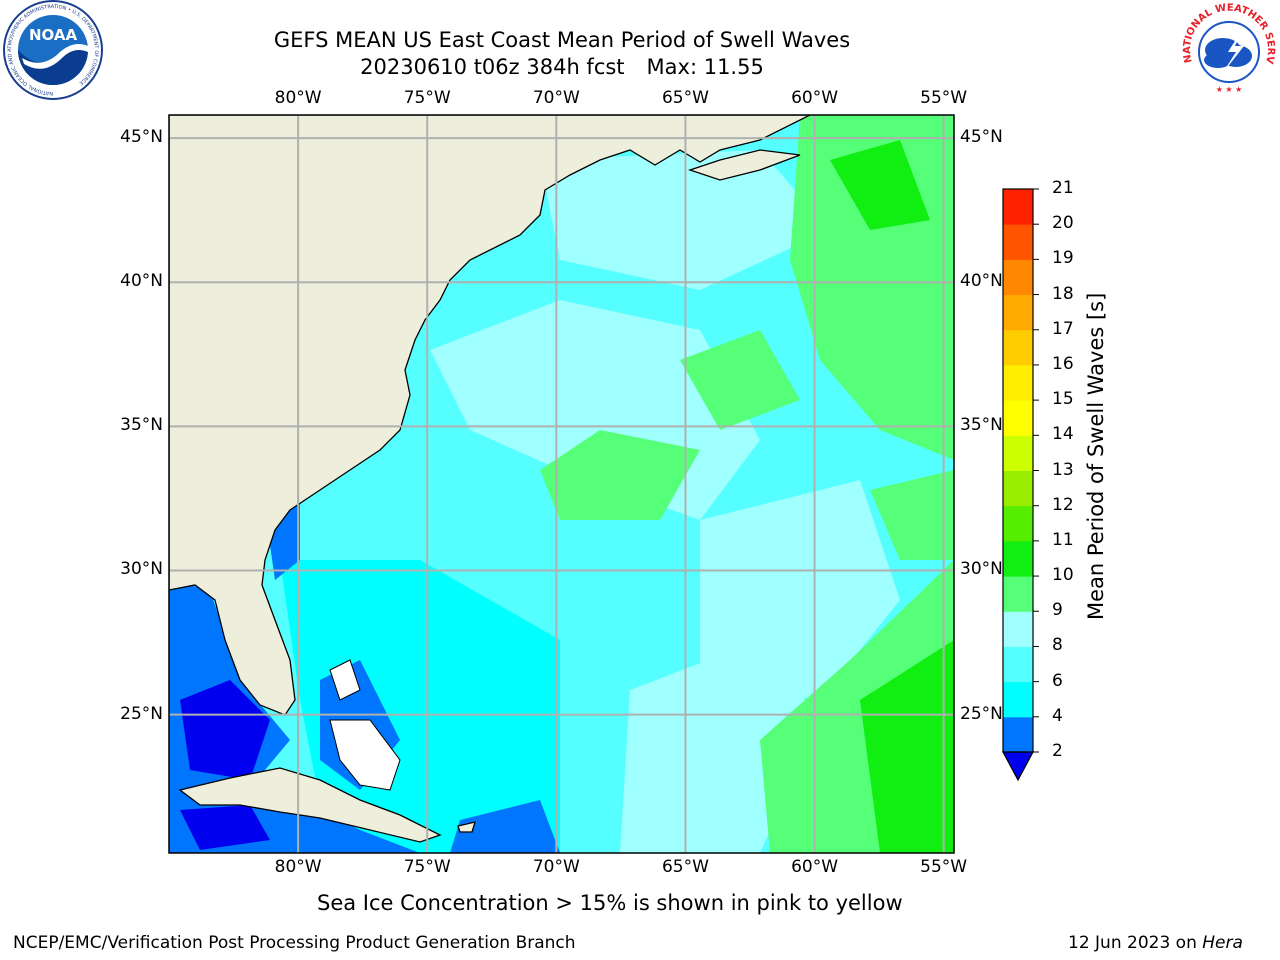  I want to click on colorbar-tick-label: 12, so click(1063, 504).